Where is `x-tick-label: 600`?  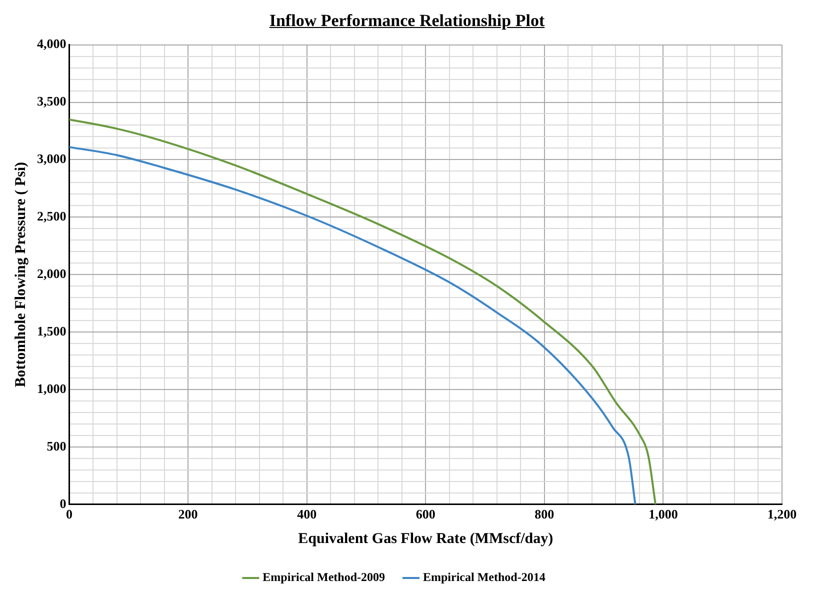
x-tick-label: 600 is located at coordinates (426, 514).